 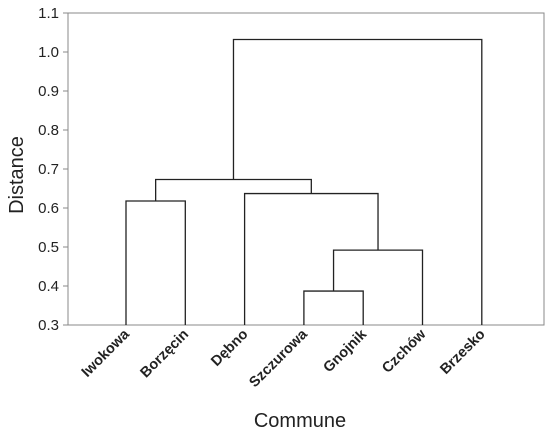 What do you see at coordinates (233, 189) in the screenshot?
I see `dendrogram-link-m5` at bounding box center [233, 189].